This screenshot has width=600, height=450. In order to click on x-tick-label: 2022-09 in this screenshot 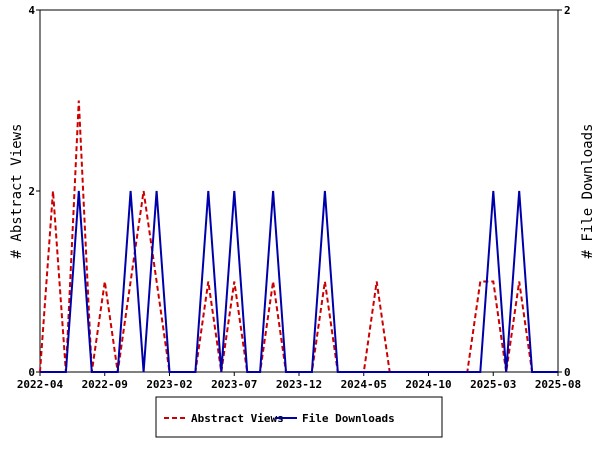, I will do `click(105, 384)`.